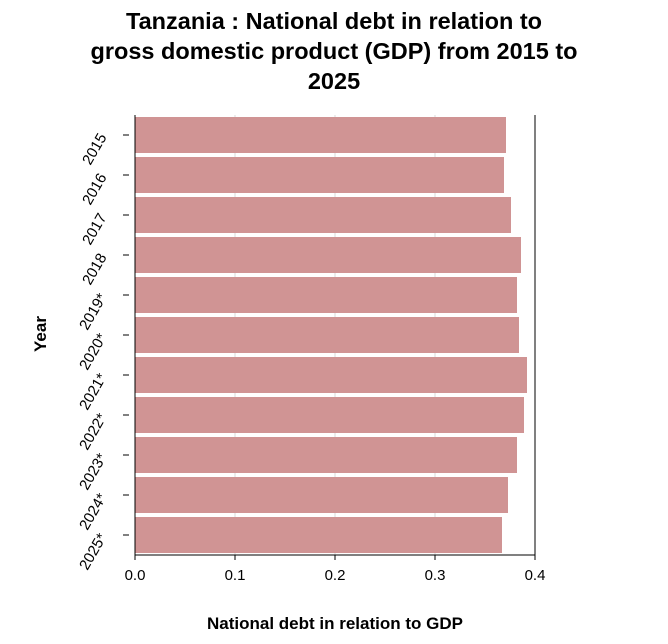  Describe the element at coordinates (93, 511) in the screenshot. I see `y-tick-label-2024-est: 2024*` at that location.